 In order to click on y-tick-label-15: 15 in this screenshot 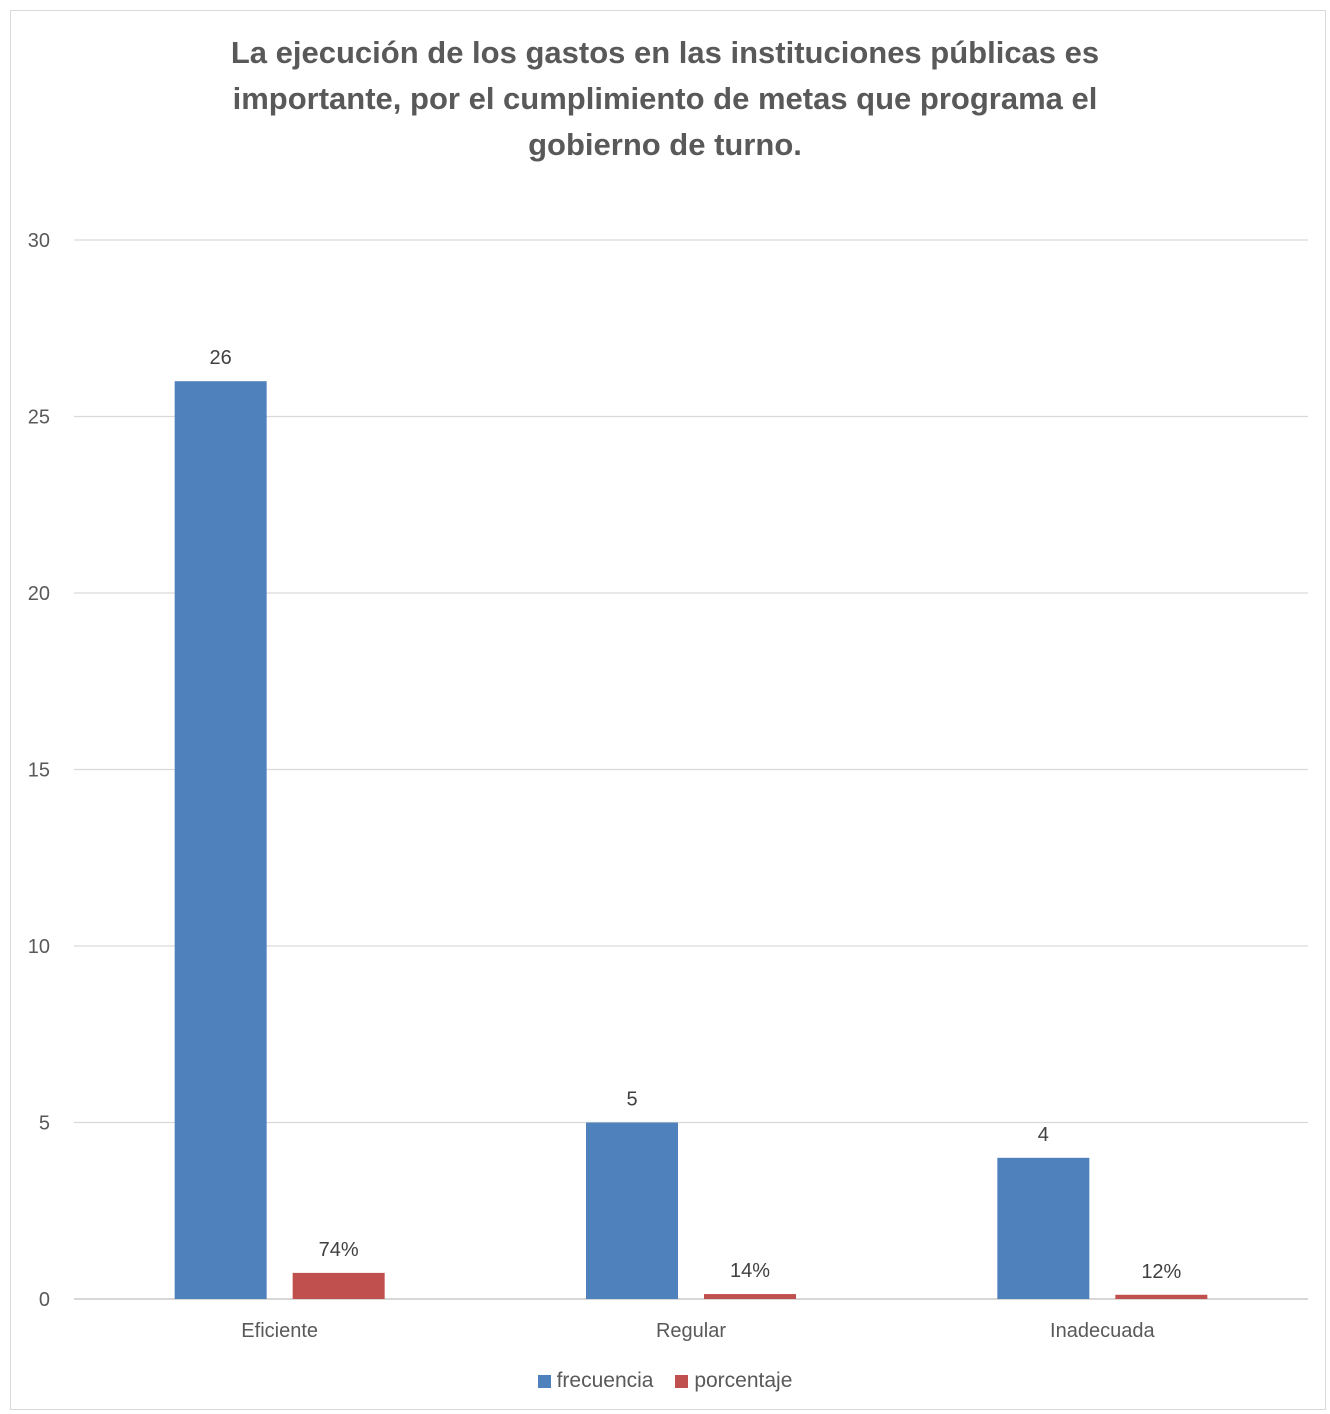, I will do `click(39, 771)`.